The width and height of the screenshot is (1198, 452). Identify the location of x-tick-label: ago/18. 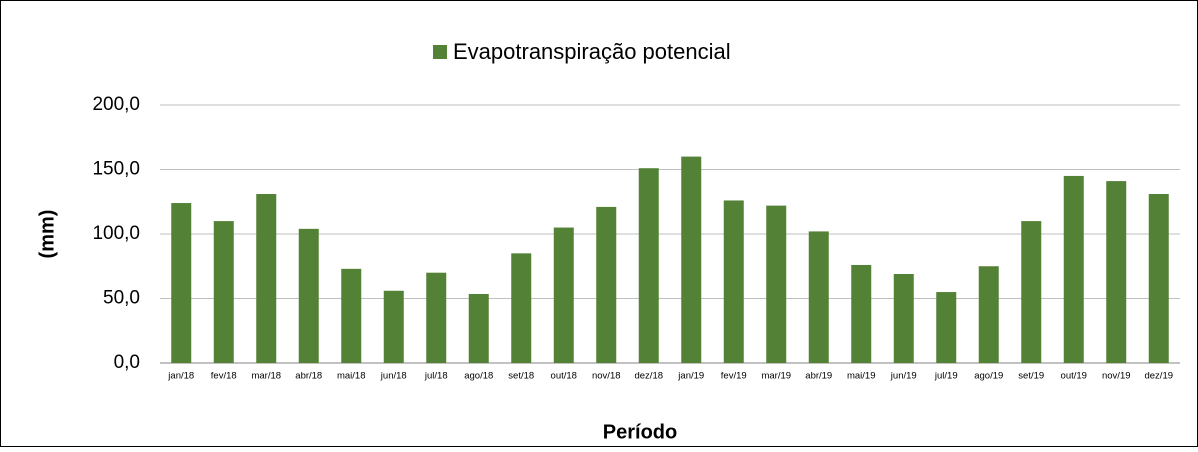
(478, 376).